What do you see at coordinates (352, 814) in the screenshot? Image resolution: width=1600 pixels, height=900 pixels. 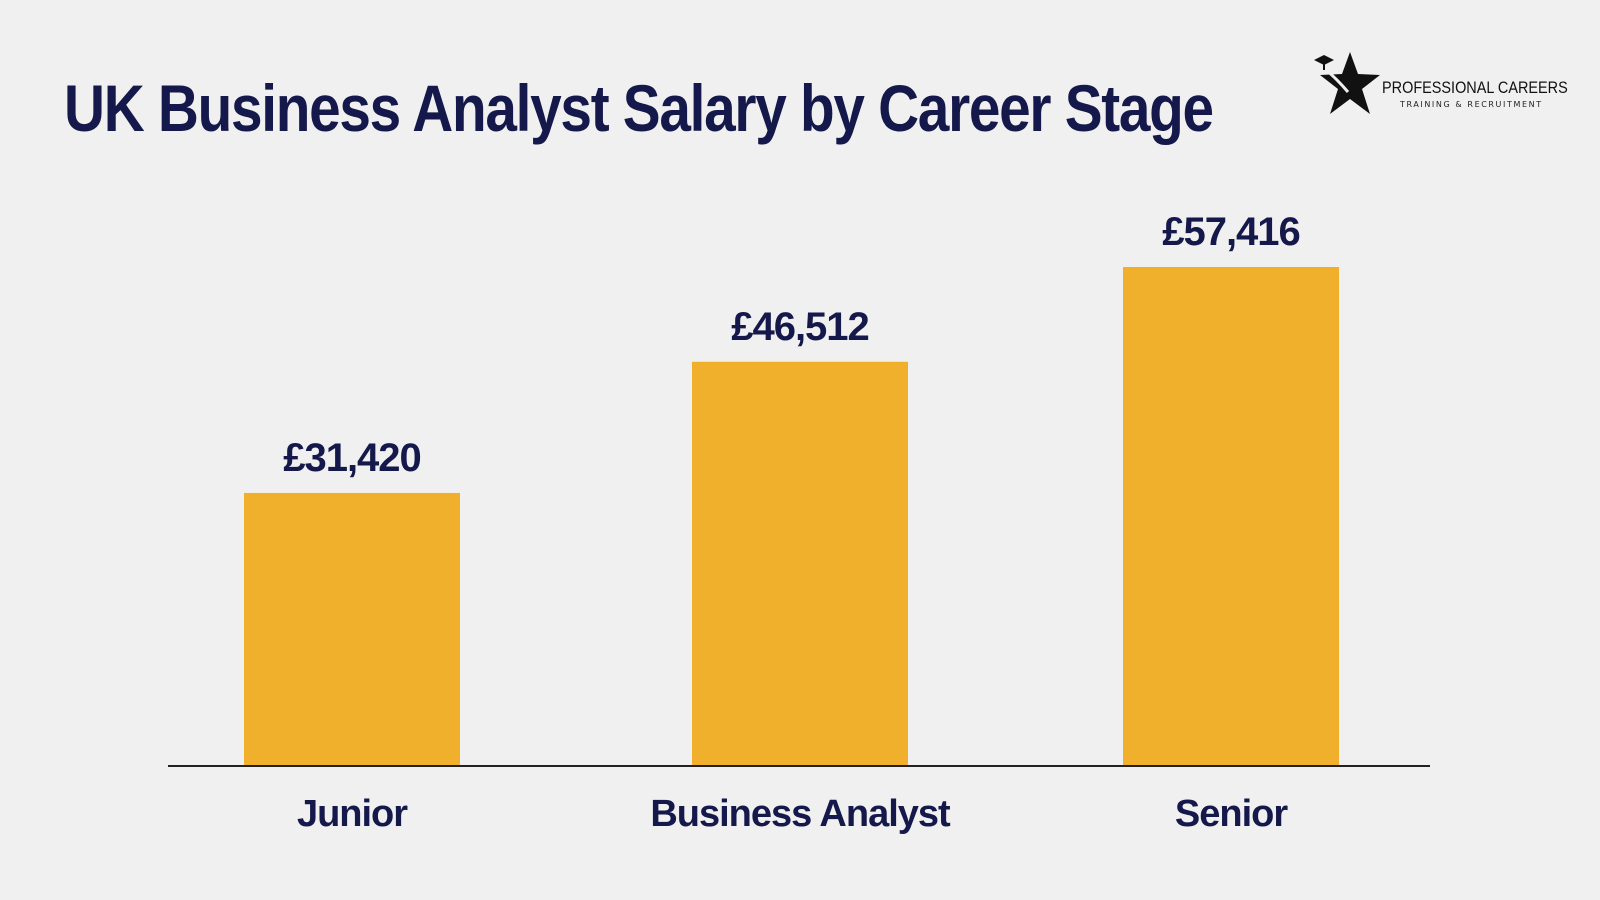 I see `category-label: Junior` at bounding box center [352, 814].